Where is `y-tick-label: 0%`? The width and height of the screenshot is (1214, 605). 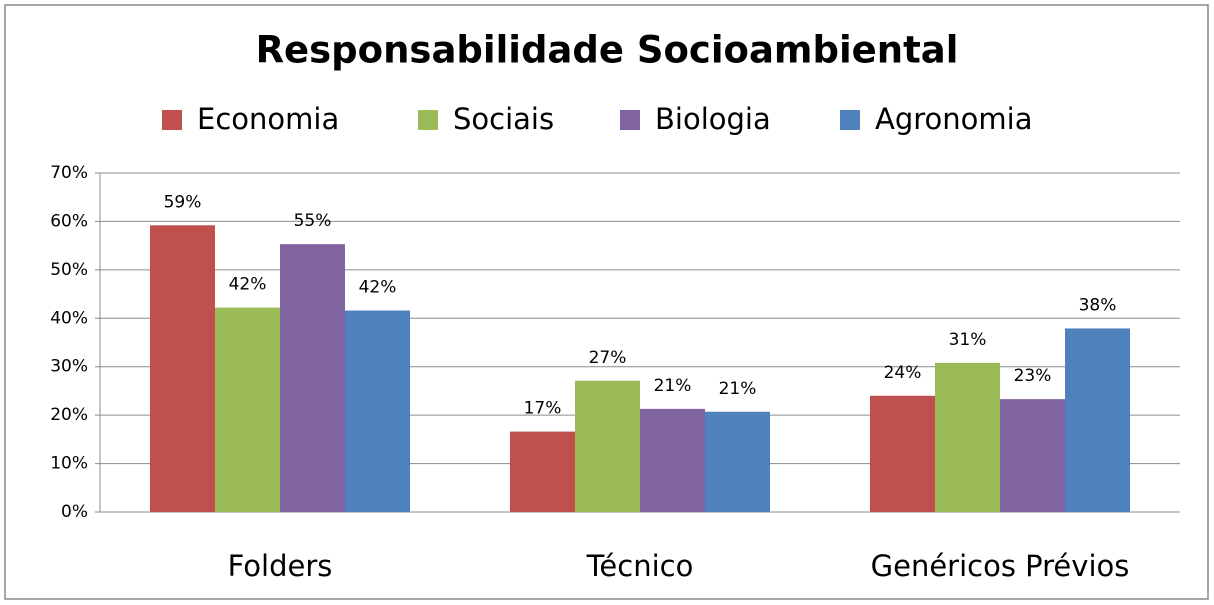
y-tick-label: 0% is located at coordinates (74, 512).